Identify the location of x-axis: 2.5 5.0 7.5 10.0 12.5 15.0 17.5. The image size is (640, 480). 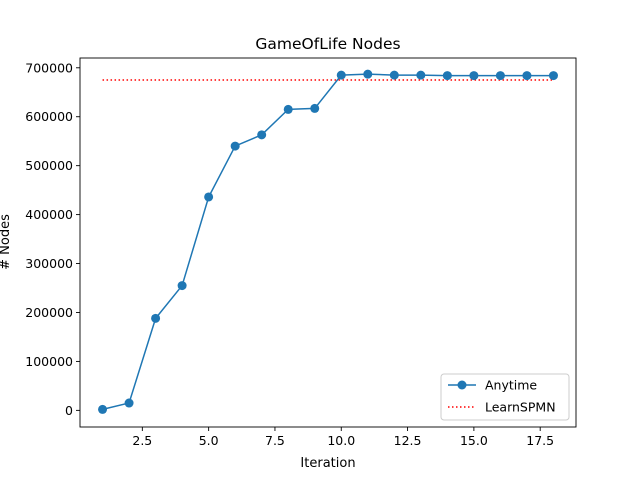
(343, 437).